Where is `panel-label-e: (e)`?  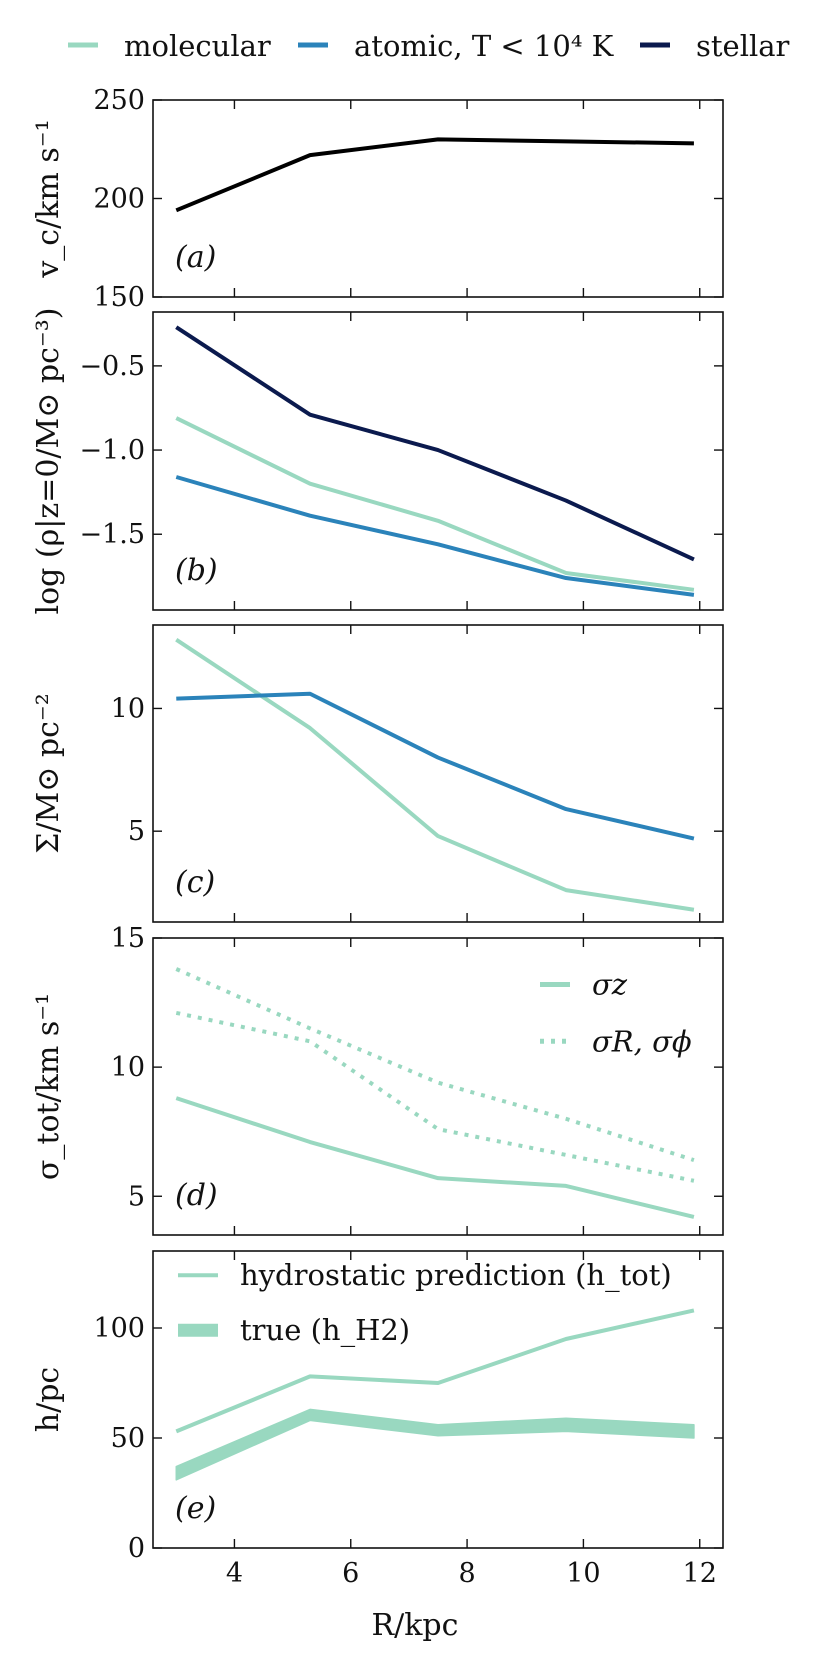 panel-label-e: (e) is located at coordinates (195, 1508).